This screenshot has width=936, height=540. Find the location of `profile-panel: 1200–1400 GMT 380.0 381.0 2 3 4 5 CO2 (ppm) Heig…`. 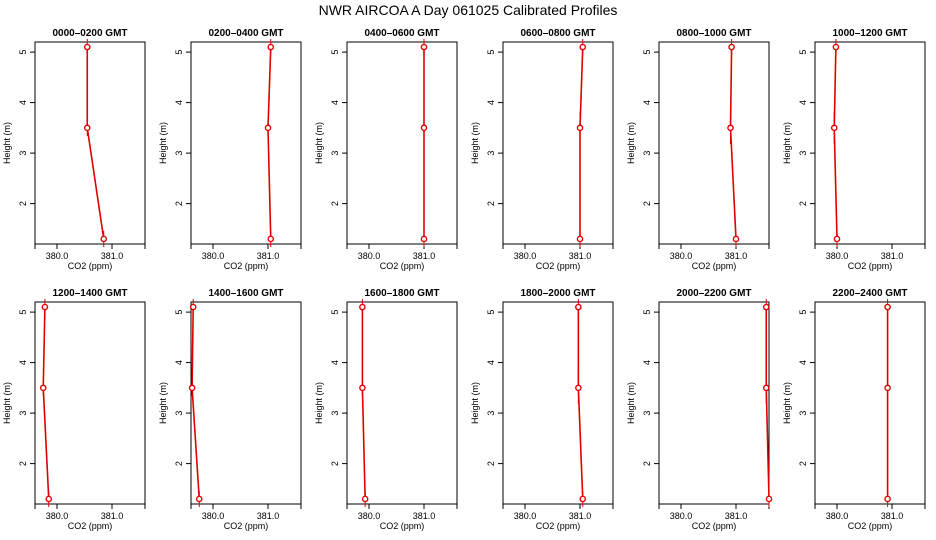

profile-panel: 1200–1400 GMT 380.0 381.0 2 3 4 5 CO2 (ppm) Heig… is located at coordinates (74, 409).